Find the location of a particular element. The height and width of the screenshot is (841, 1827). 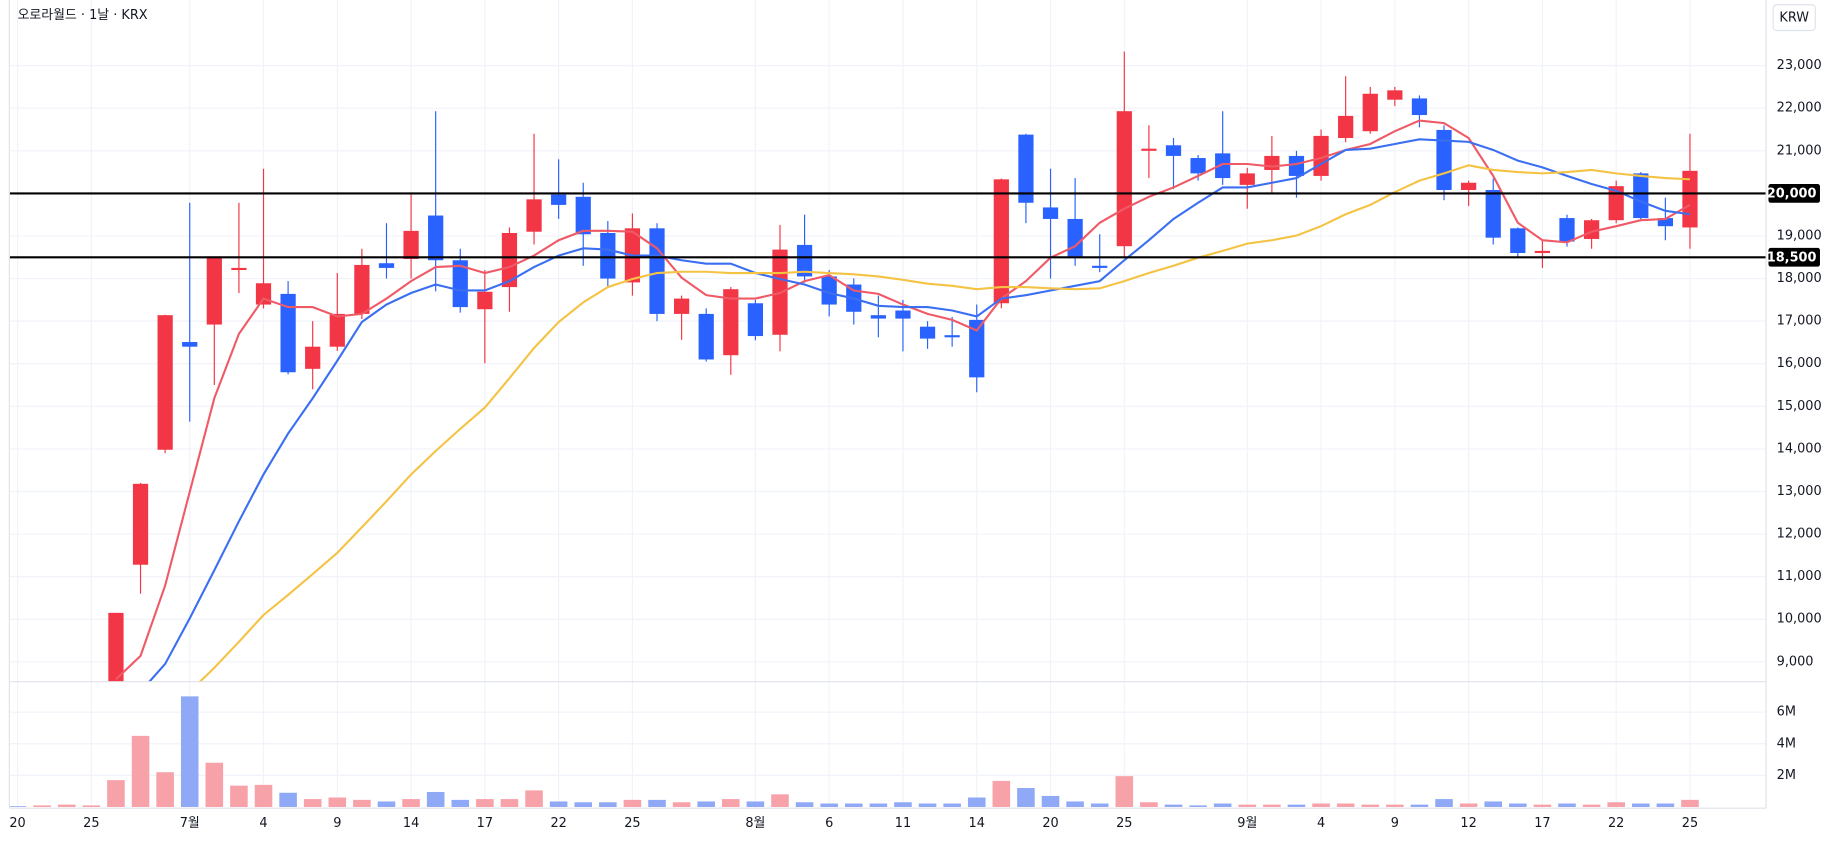

hline-label: 20,000 is located at coordinates (1792, 193).